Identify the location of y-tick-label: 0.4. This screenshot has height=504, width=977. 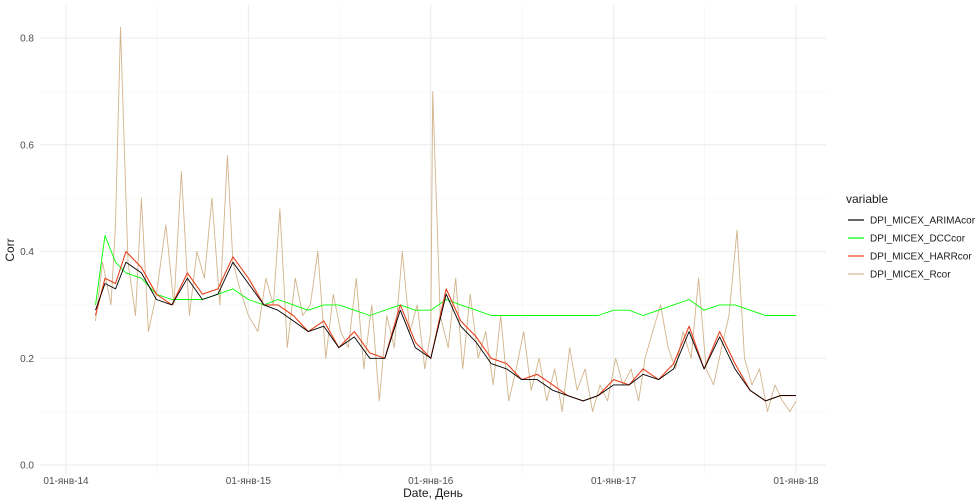
(27, 252).